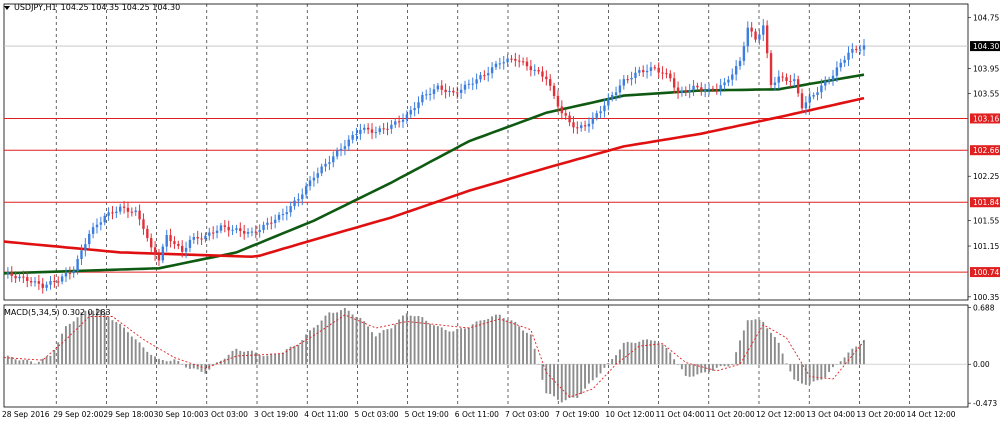  I want to click on chart-header: USDJPY,H1 104.25 104.35 104.25 104.30, so click(92, 7).